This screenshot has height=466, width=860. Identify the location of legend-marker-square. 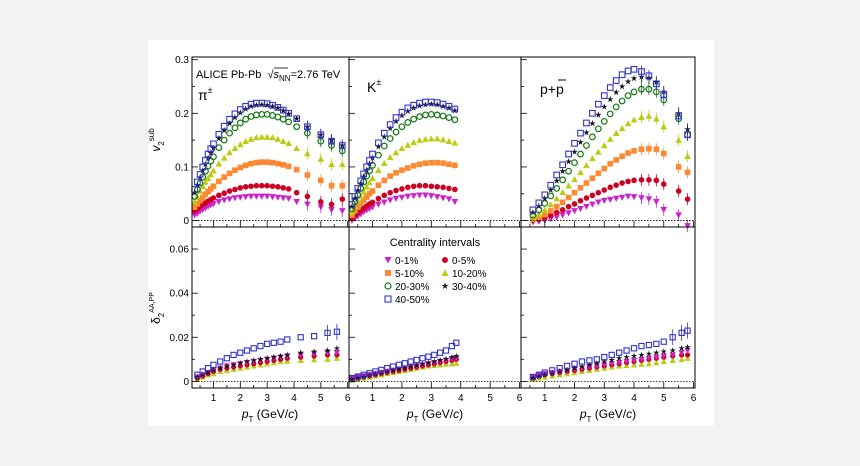
(388, 273).